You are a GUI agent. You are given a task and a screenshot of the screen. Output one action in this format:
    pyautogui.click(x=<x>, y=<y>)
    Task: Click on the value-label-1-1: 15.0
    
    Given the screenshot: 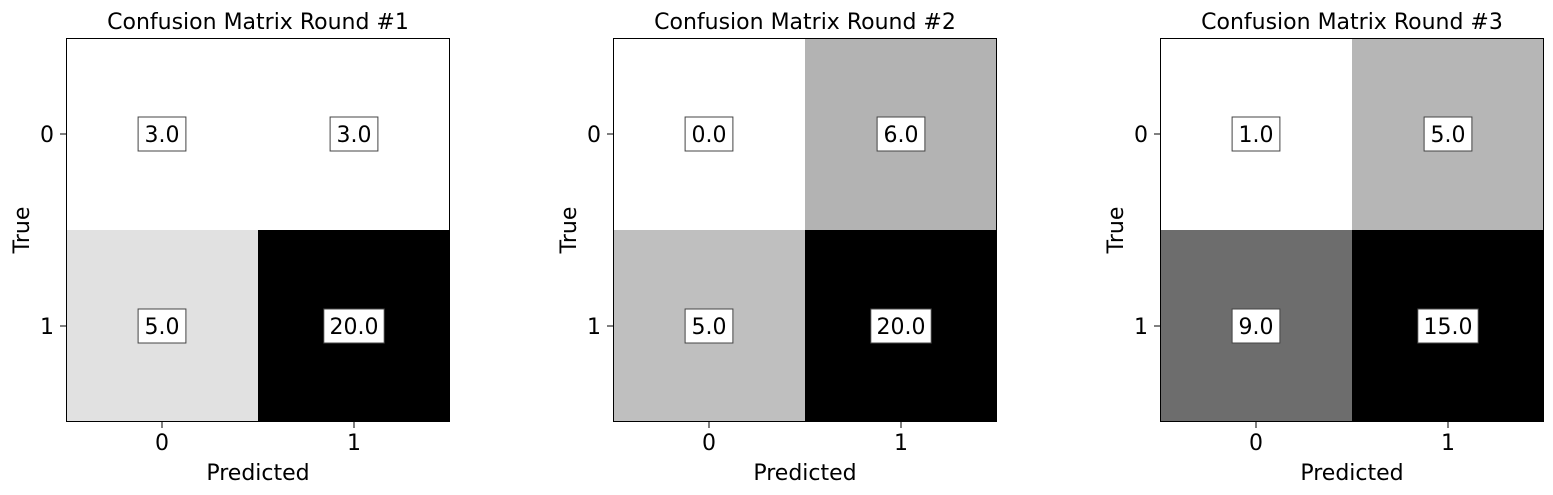 What is the action you would take?
    pyautogui.click(x=1448, y=327)
    